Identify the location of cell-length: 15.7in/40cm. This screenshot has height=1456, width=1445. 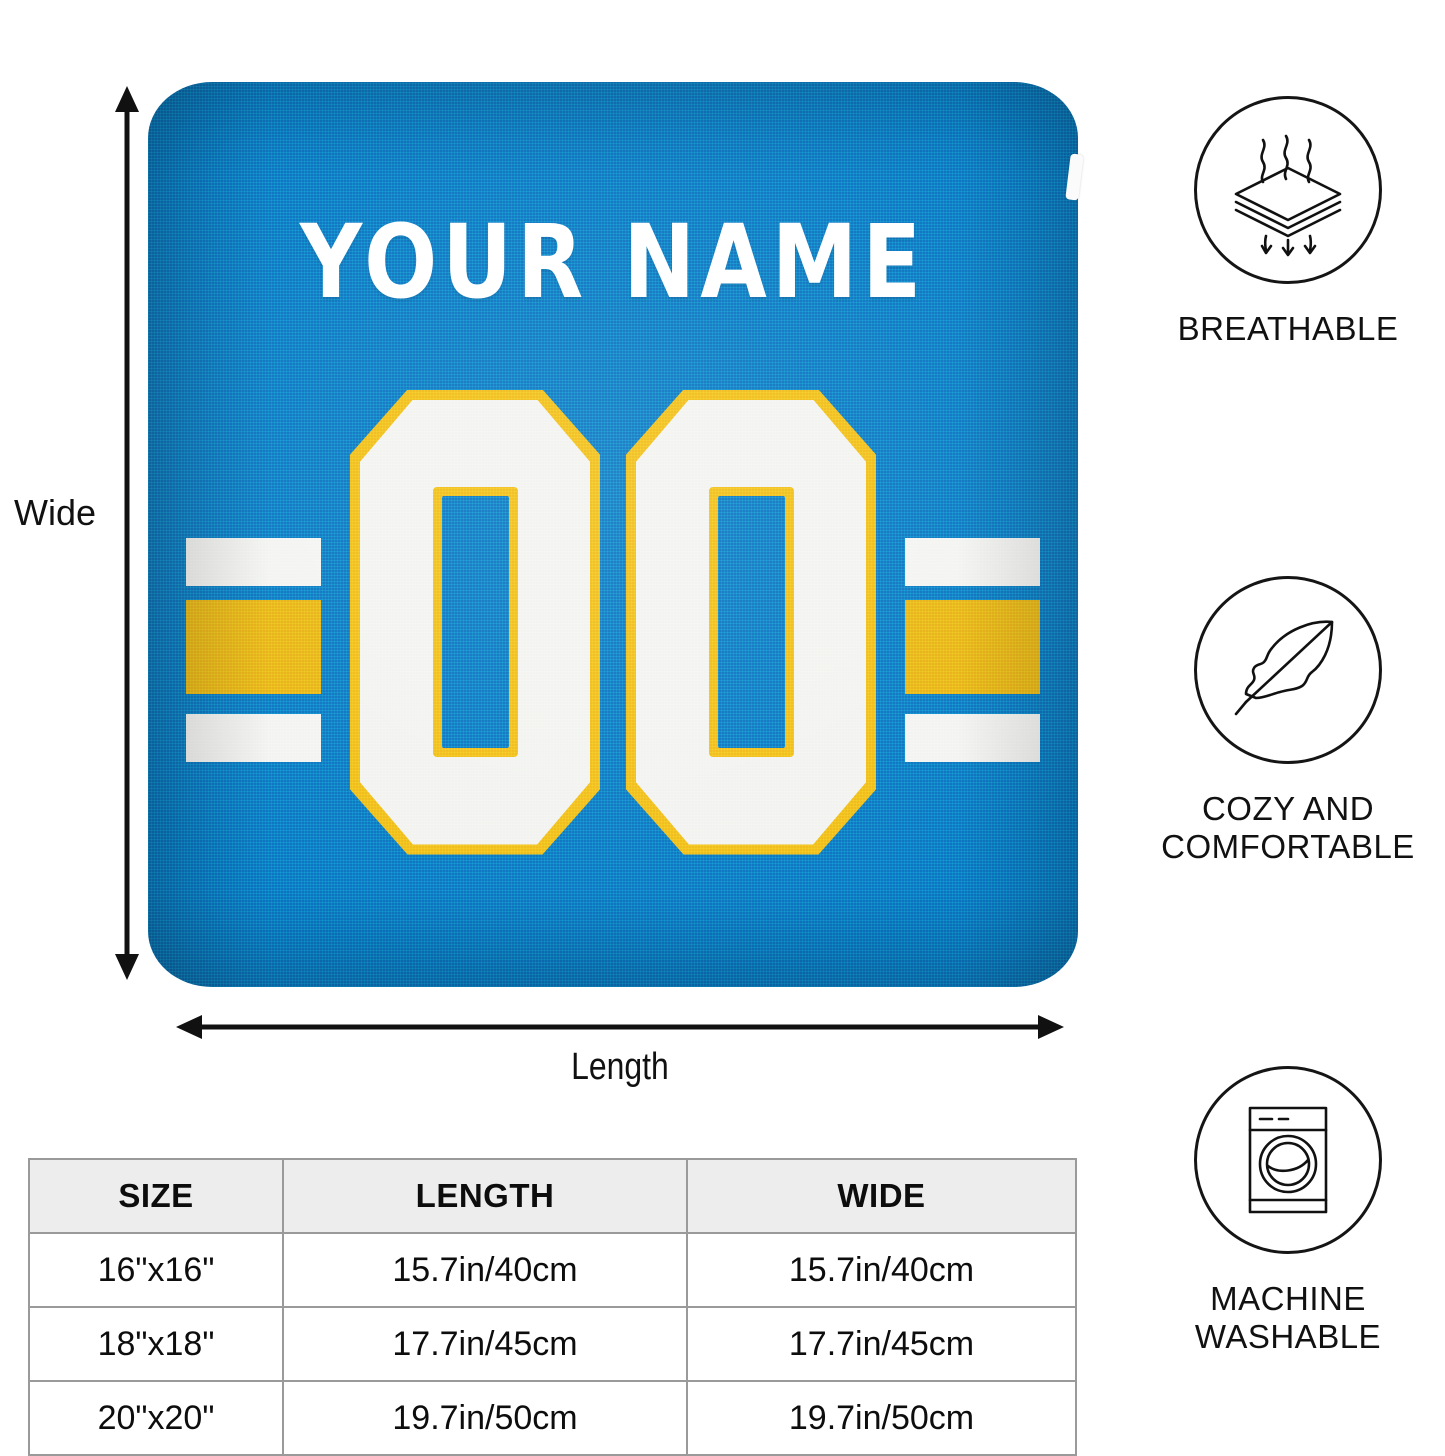
(485, 1270).